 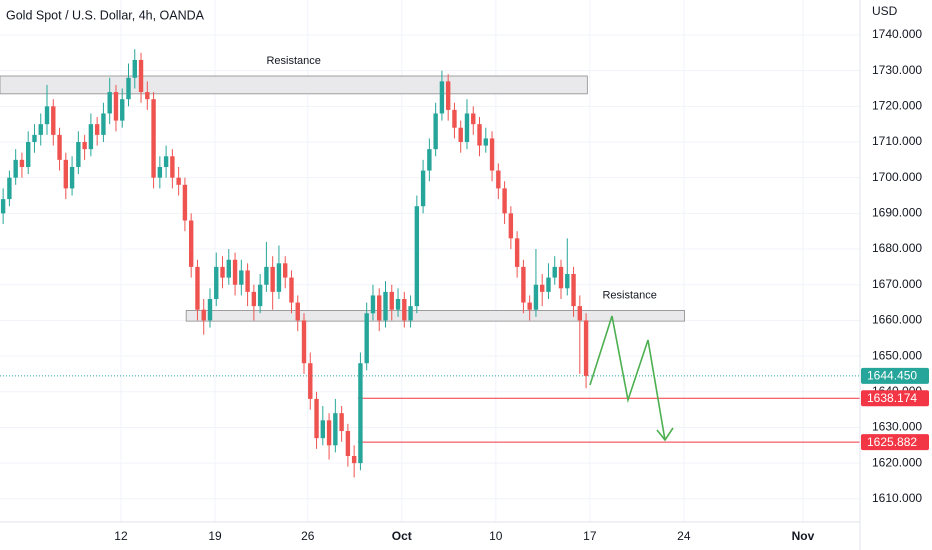 I want to click on x-tick-label: 10, so click(x=496, y=536).